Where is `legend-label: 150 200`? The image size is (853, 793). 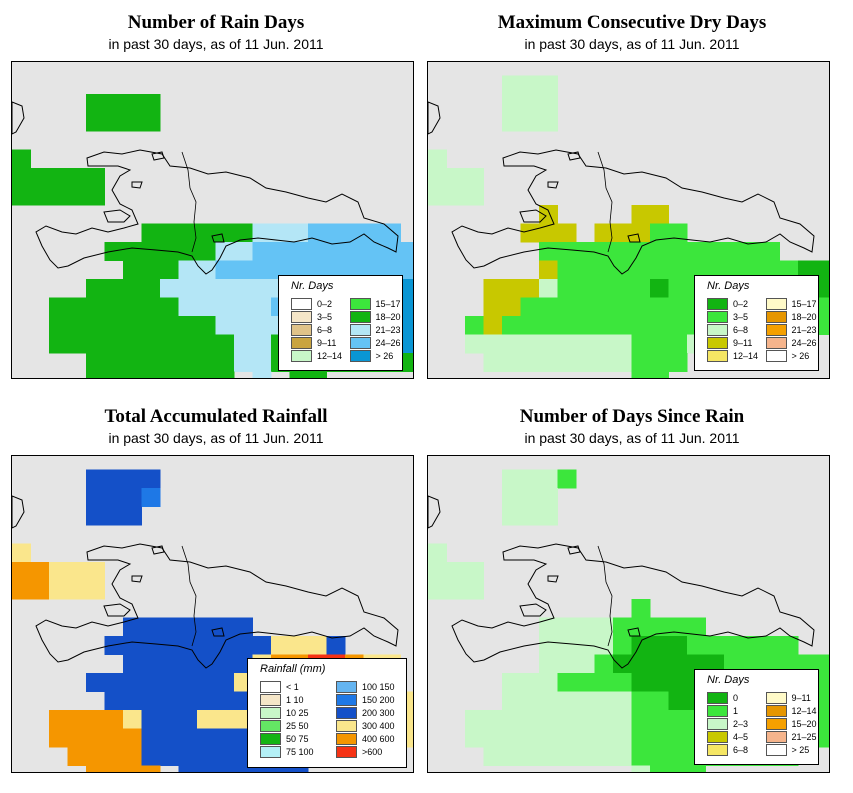
legend-label: 150 200 is located at coordinates (378, 700).